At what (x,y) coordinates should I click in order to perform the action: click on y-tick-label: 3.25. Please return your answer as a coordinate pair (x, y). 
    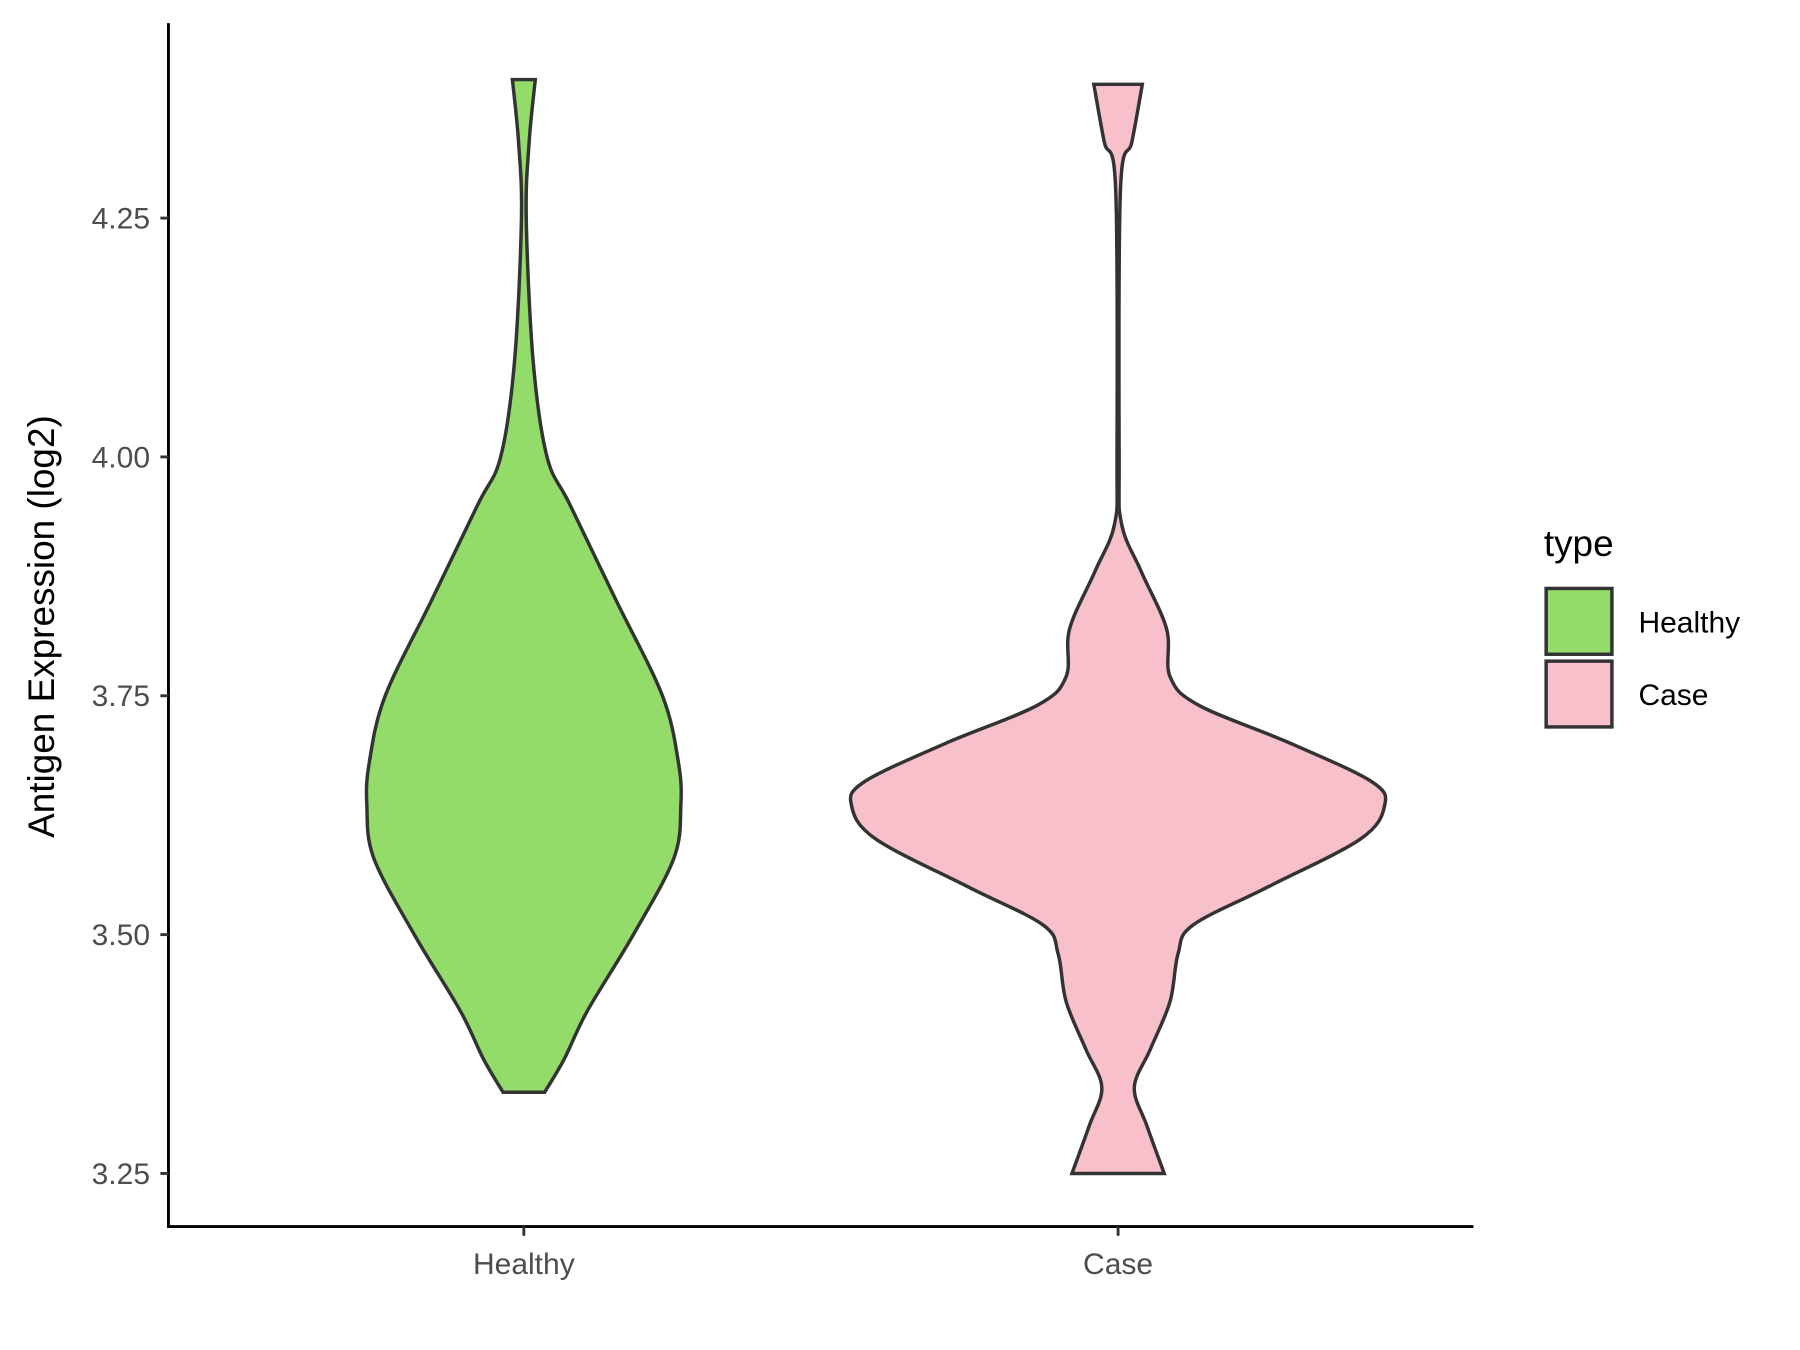
    Looking at the image, I should click on (121, 1174).